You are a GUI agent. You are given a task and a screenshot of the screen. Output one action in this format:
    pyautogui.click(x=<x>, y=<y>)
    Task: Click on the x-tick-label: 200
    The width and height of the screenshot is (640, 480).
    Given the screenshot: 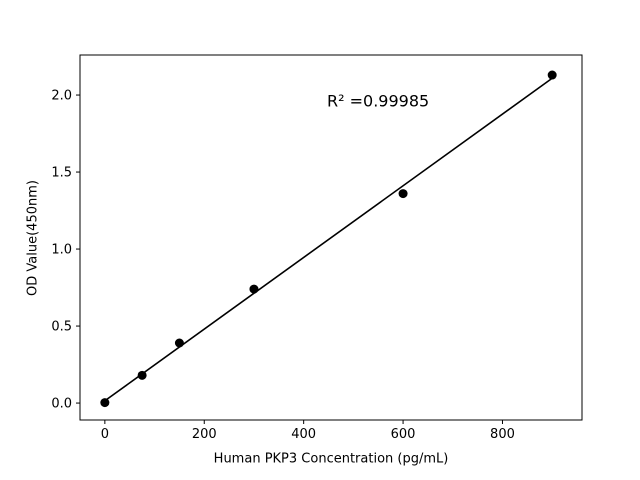 What is the action you would take?
    pyautogui.click(x=204, y=434)
    